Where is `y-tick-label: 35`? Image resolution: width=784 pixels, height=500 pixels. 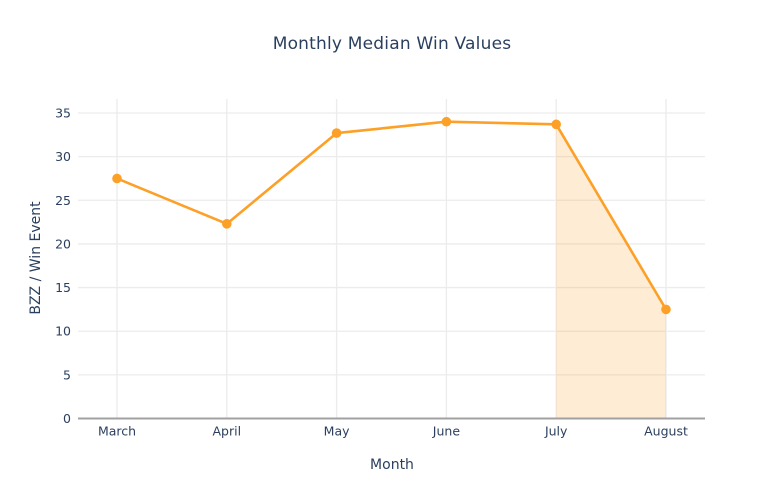 y-tick-label: 35 is located at coordinates (63, 113).